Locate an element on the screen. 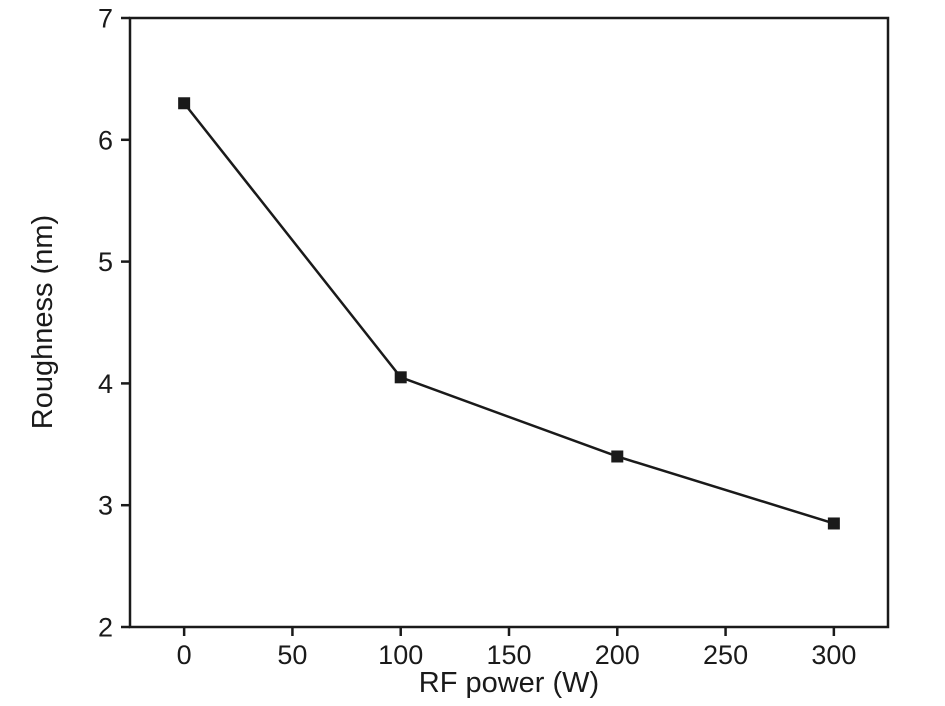 The height and width of the screenshot is (706, 945). y-tick-label: 3 is located at coordinates (105, 506).